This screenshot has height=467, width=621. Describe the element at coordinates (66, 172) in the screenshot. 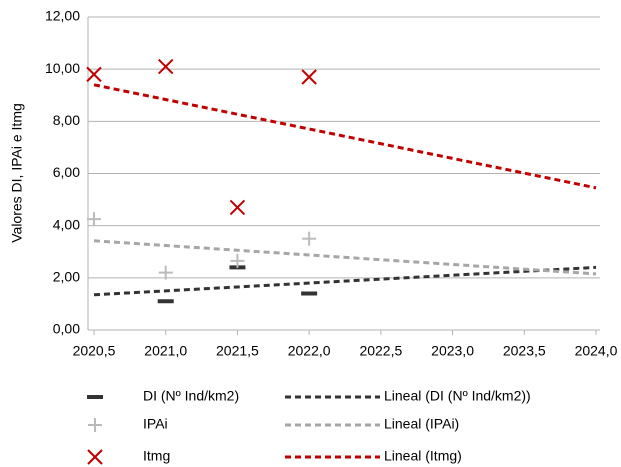

I see `y-tick-label: 6,00` at that location.